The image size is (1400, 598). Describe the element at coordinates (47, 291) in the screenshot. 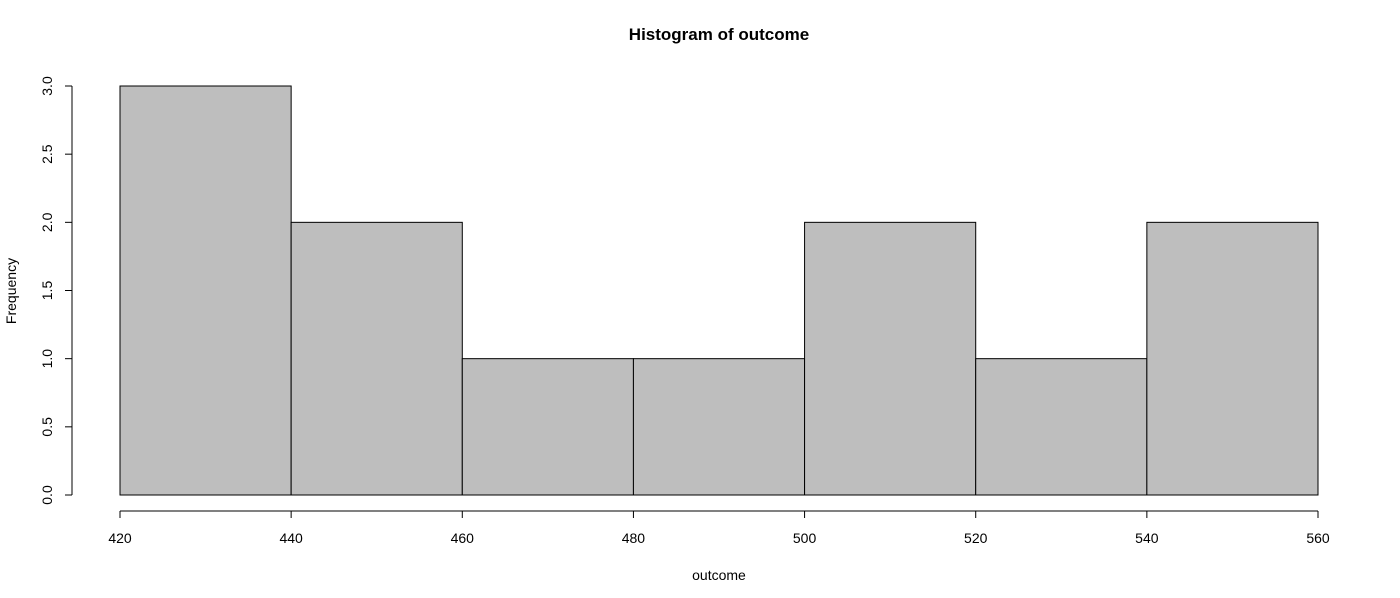

I see `y-tick-label: 1.5` at that location.